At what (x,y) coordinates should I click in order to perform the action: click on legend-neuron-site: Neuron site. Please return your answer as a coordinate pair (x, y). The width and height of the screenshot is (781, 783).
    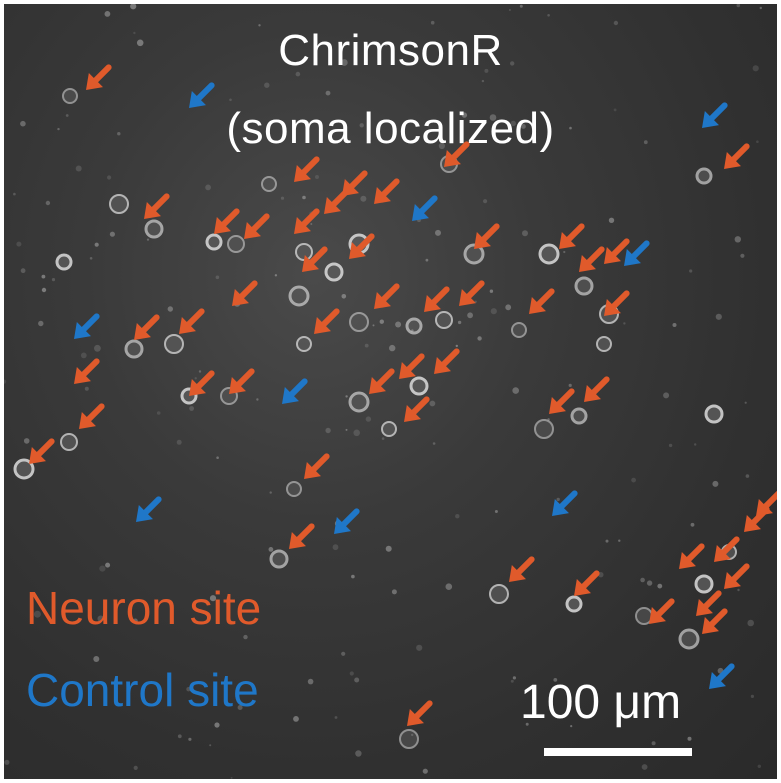
    Looking at the image, I should click on (144, 608).